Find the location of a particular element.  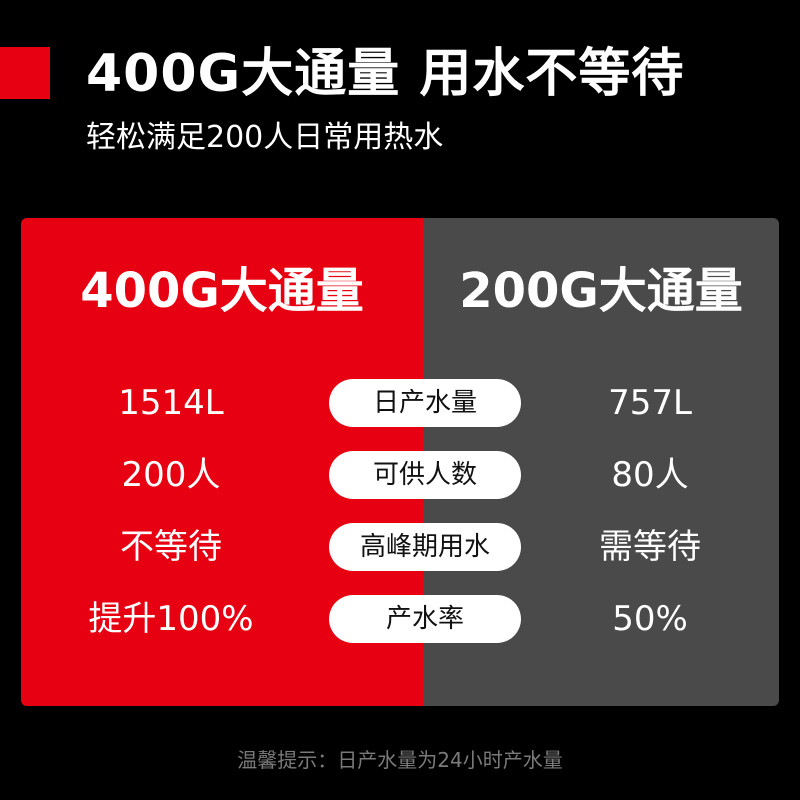

row-label-daily-output: 日产水量 is located at coordinates (425, 403).